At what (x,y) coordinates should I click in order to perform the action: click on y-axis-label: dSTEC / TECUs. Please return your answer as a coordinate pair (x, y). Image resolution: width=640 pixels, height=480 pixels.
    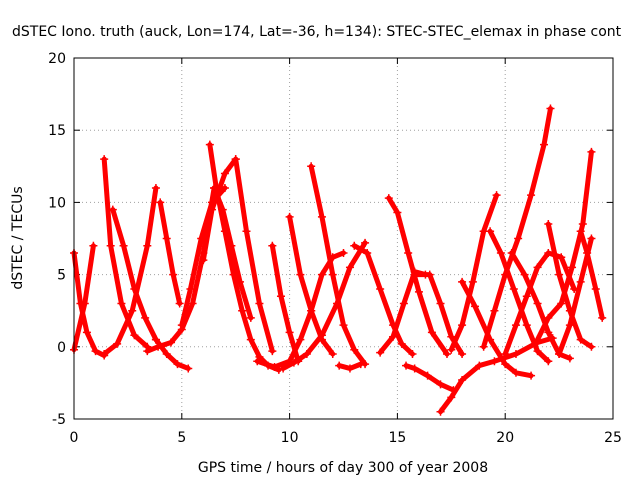
    Looking at the image, I should click on (18, 237).